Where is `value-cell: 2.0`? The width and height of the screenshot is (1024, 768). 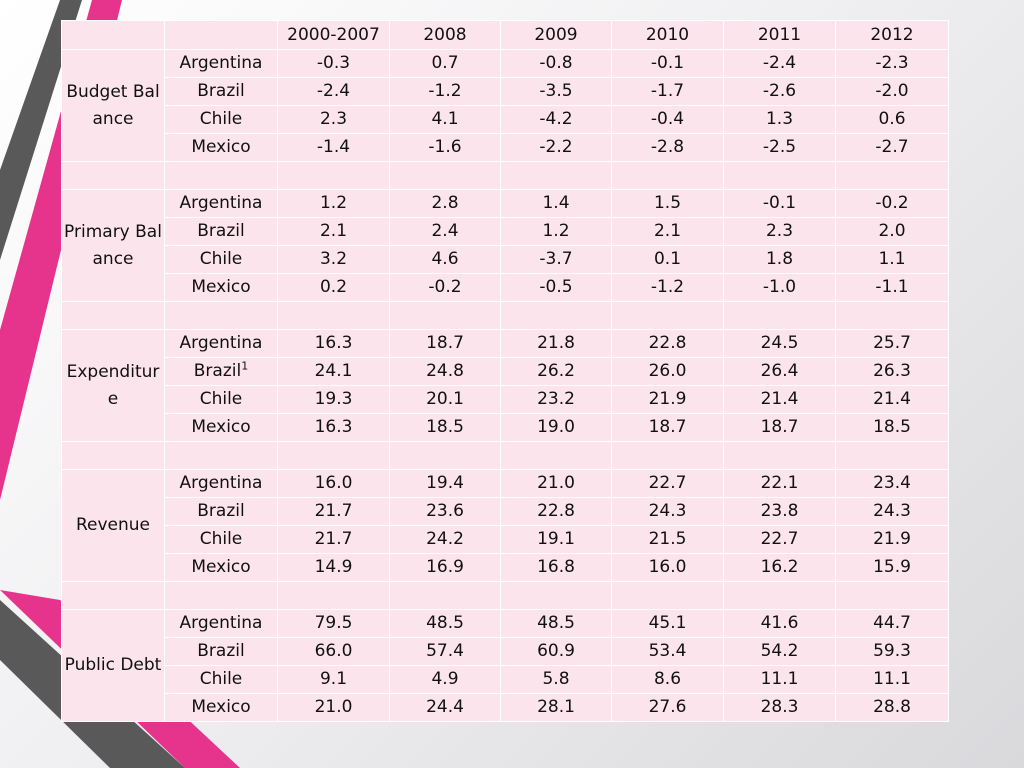 value-cell: 2.0 is located at coordinates (892, 231).